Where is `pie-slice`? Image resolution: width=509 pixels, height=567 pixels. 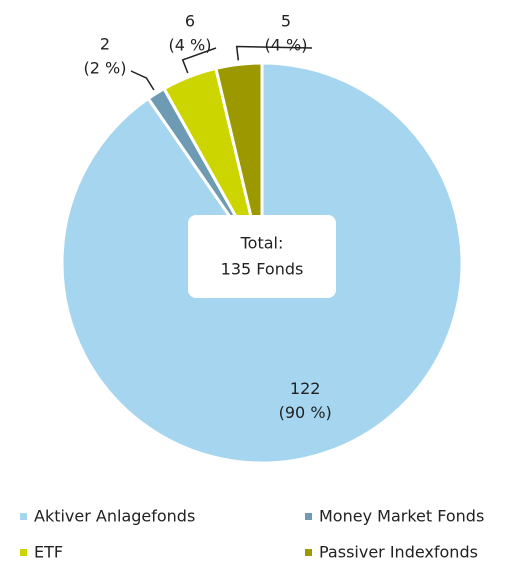
pie-slice is located at coordinates (239, 162).